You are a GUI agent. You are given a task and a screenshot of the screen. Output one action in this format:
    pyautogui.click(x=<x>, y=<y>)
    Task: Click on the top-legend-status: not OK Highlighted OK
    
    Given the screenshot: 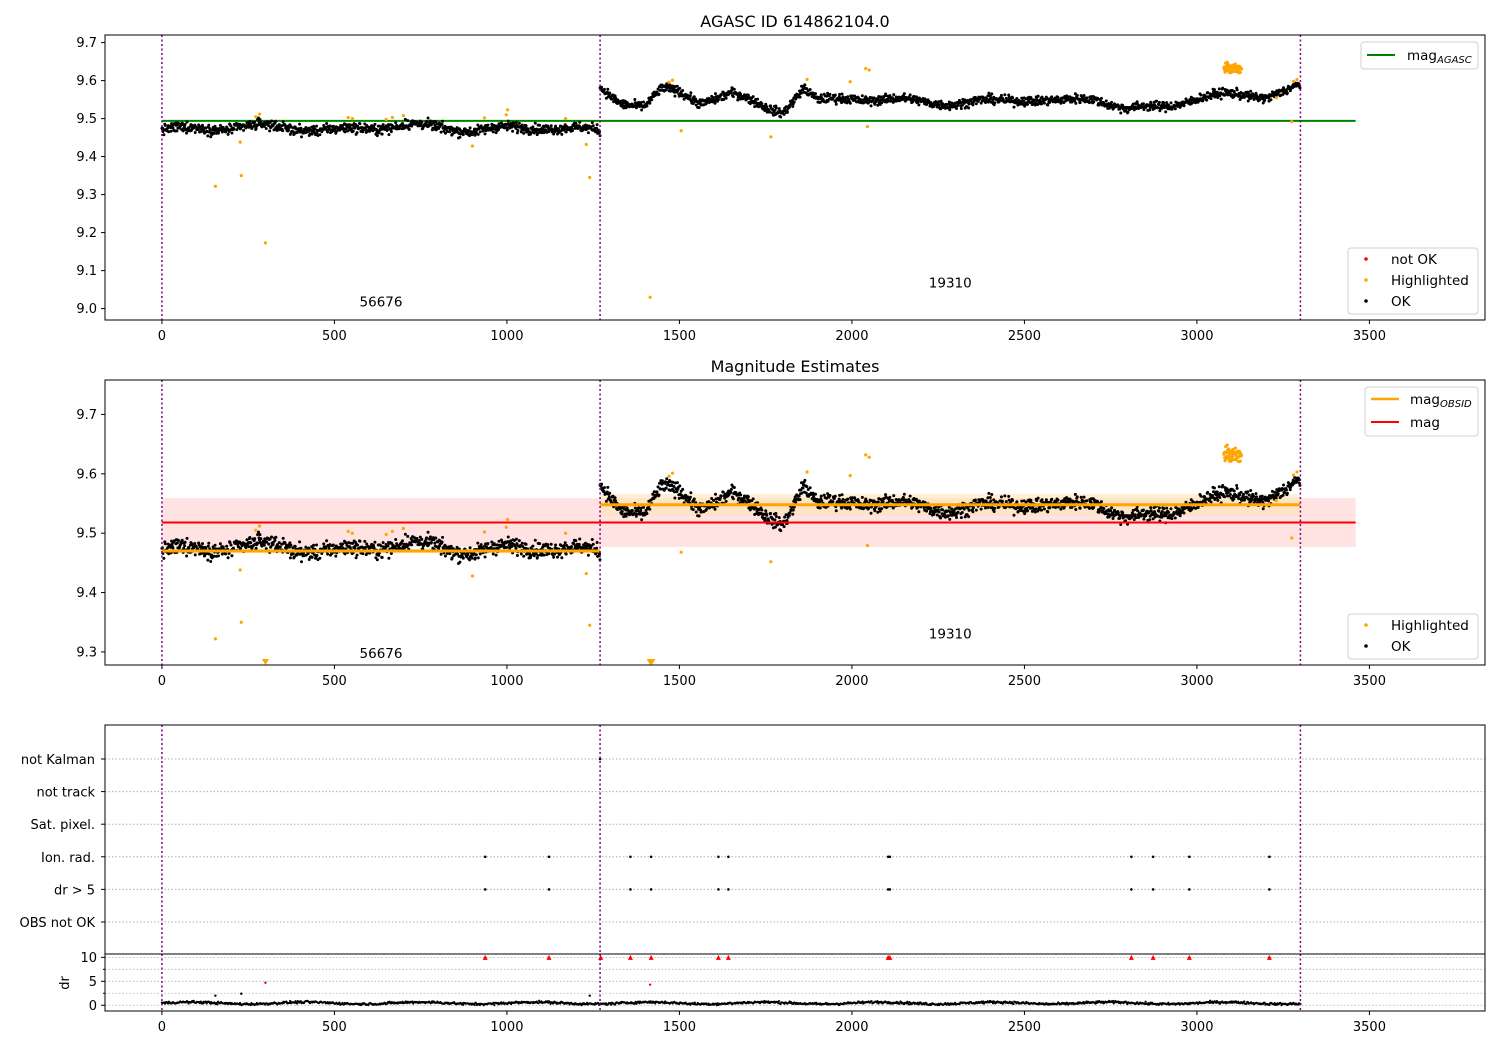 What is the action you would take?
    pyautogui.click(x=1413, y=281)
    